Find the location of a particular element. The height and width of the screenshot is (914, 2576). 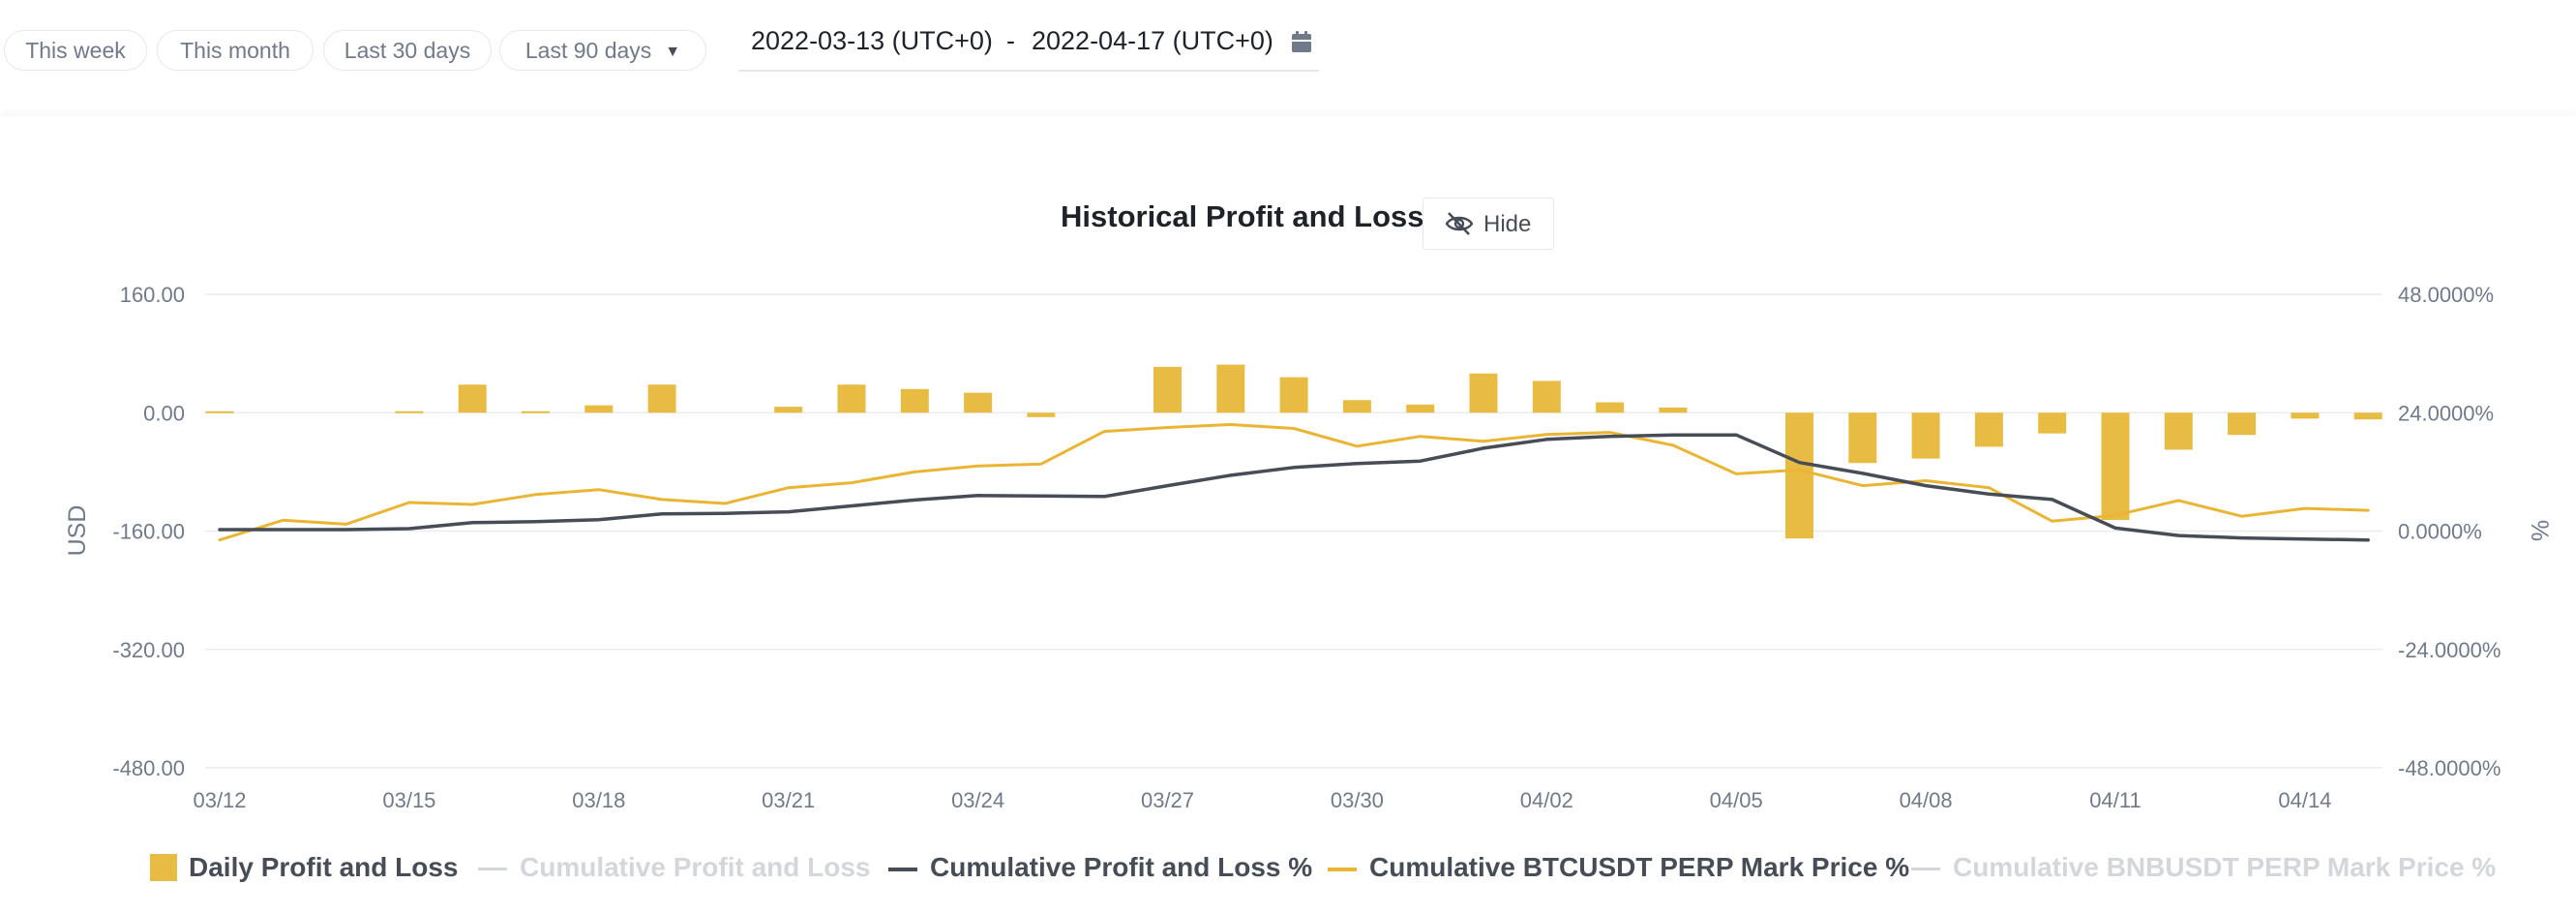

legend-label: Cumulative BNBUSDT PERP Mark Price % is located at coordinates (2225, 867).